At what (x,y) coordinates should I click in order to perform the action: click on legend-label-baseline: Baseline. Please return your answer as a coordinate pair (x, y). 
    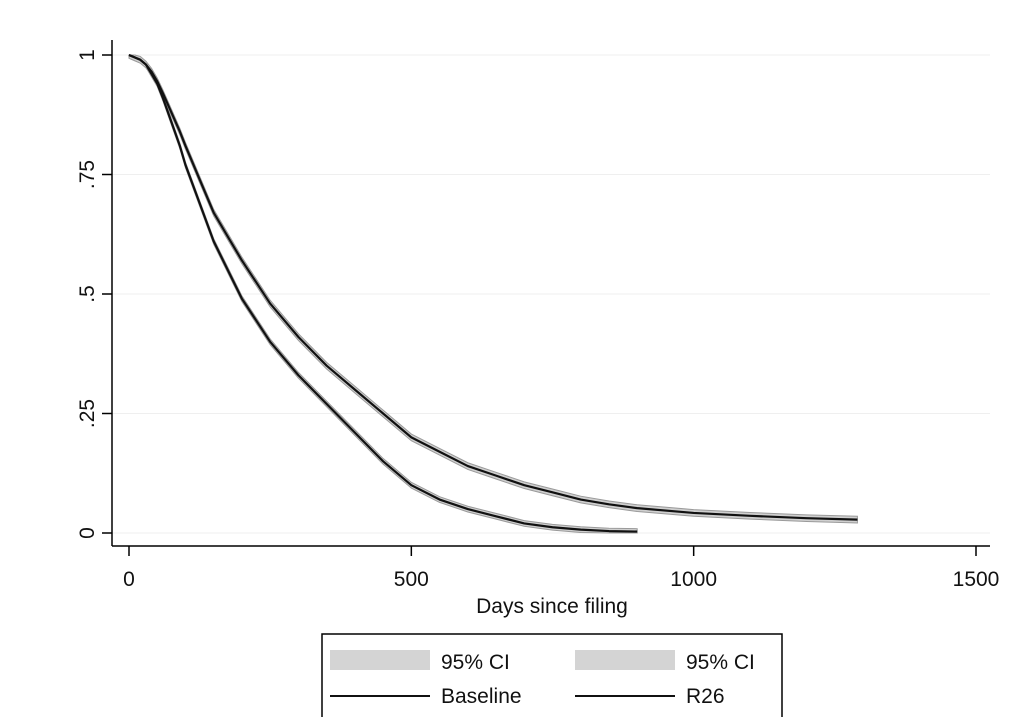
    Looking at the image, I should click on (481, 696).